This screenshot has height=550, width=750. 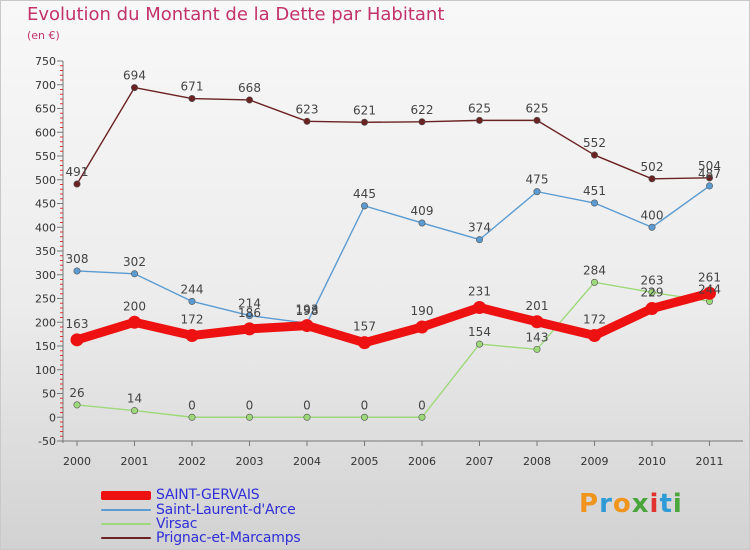 What do you see at coordinates (594, 143) in the screenshot?
I see `data-label: 552` at bounding box center [594, 143].